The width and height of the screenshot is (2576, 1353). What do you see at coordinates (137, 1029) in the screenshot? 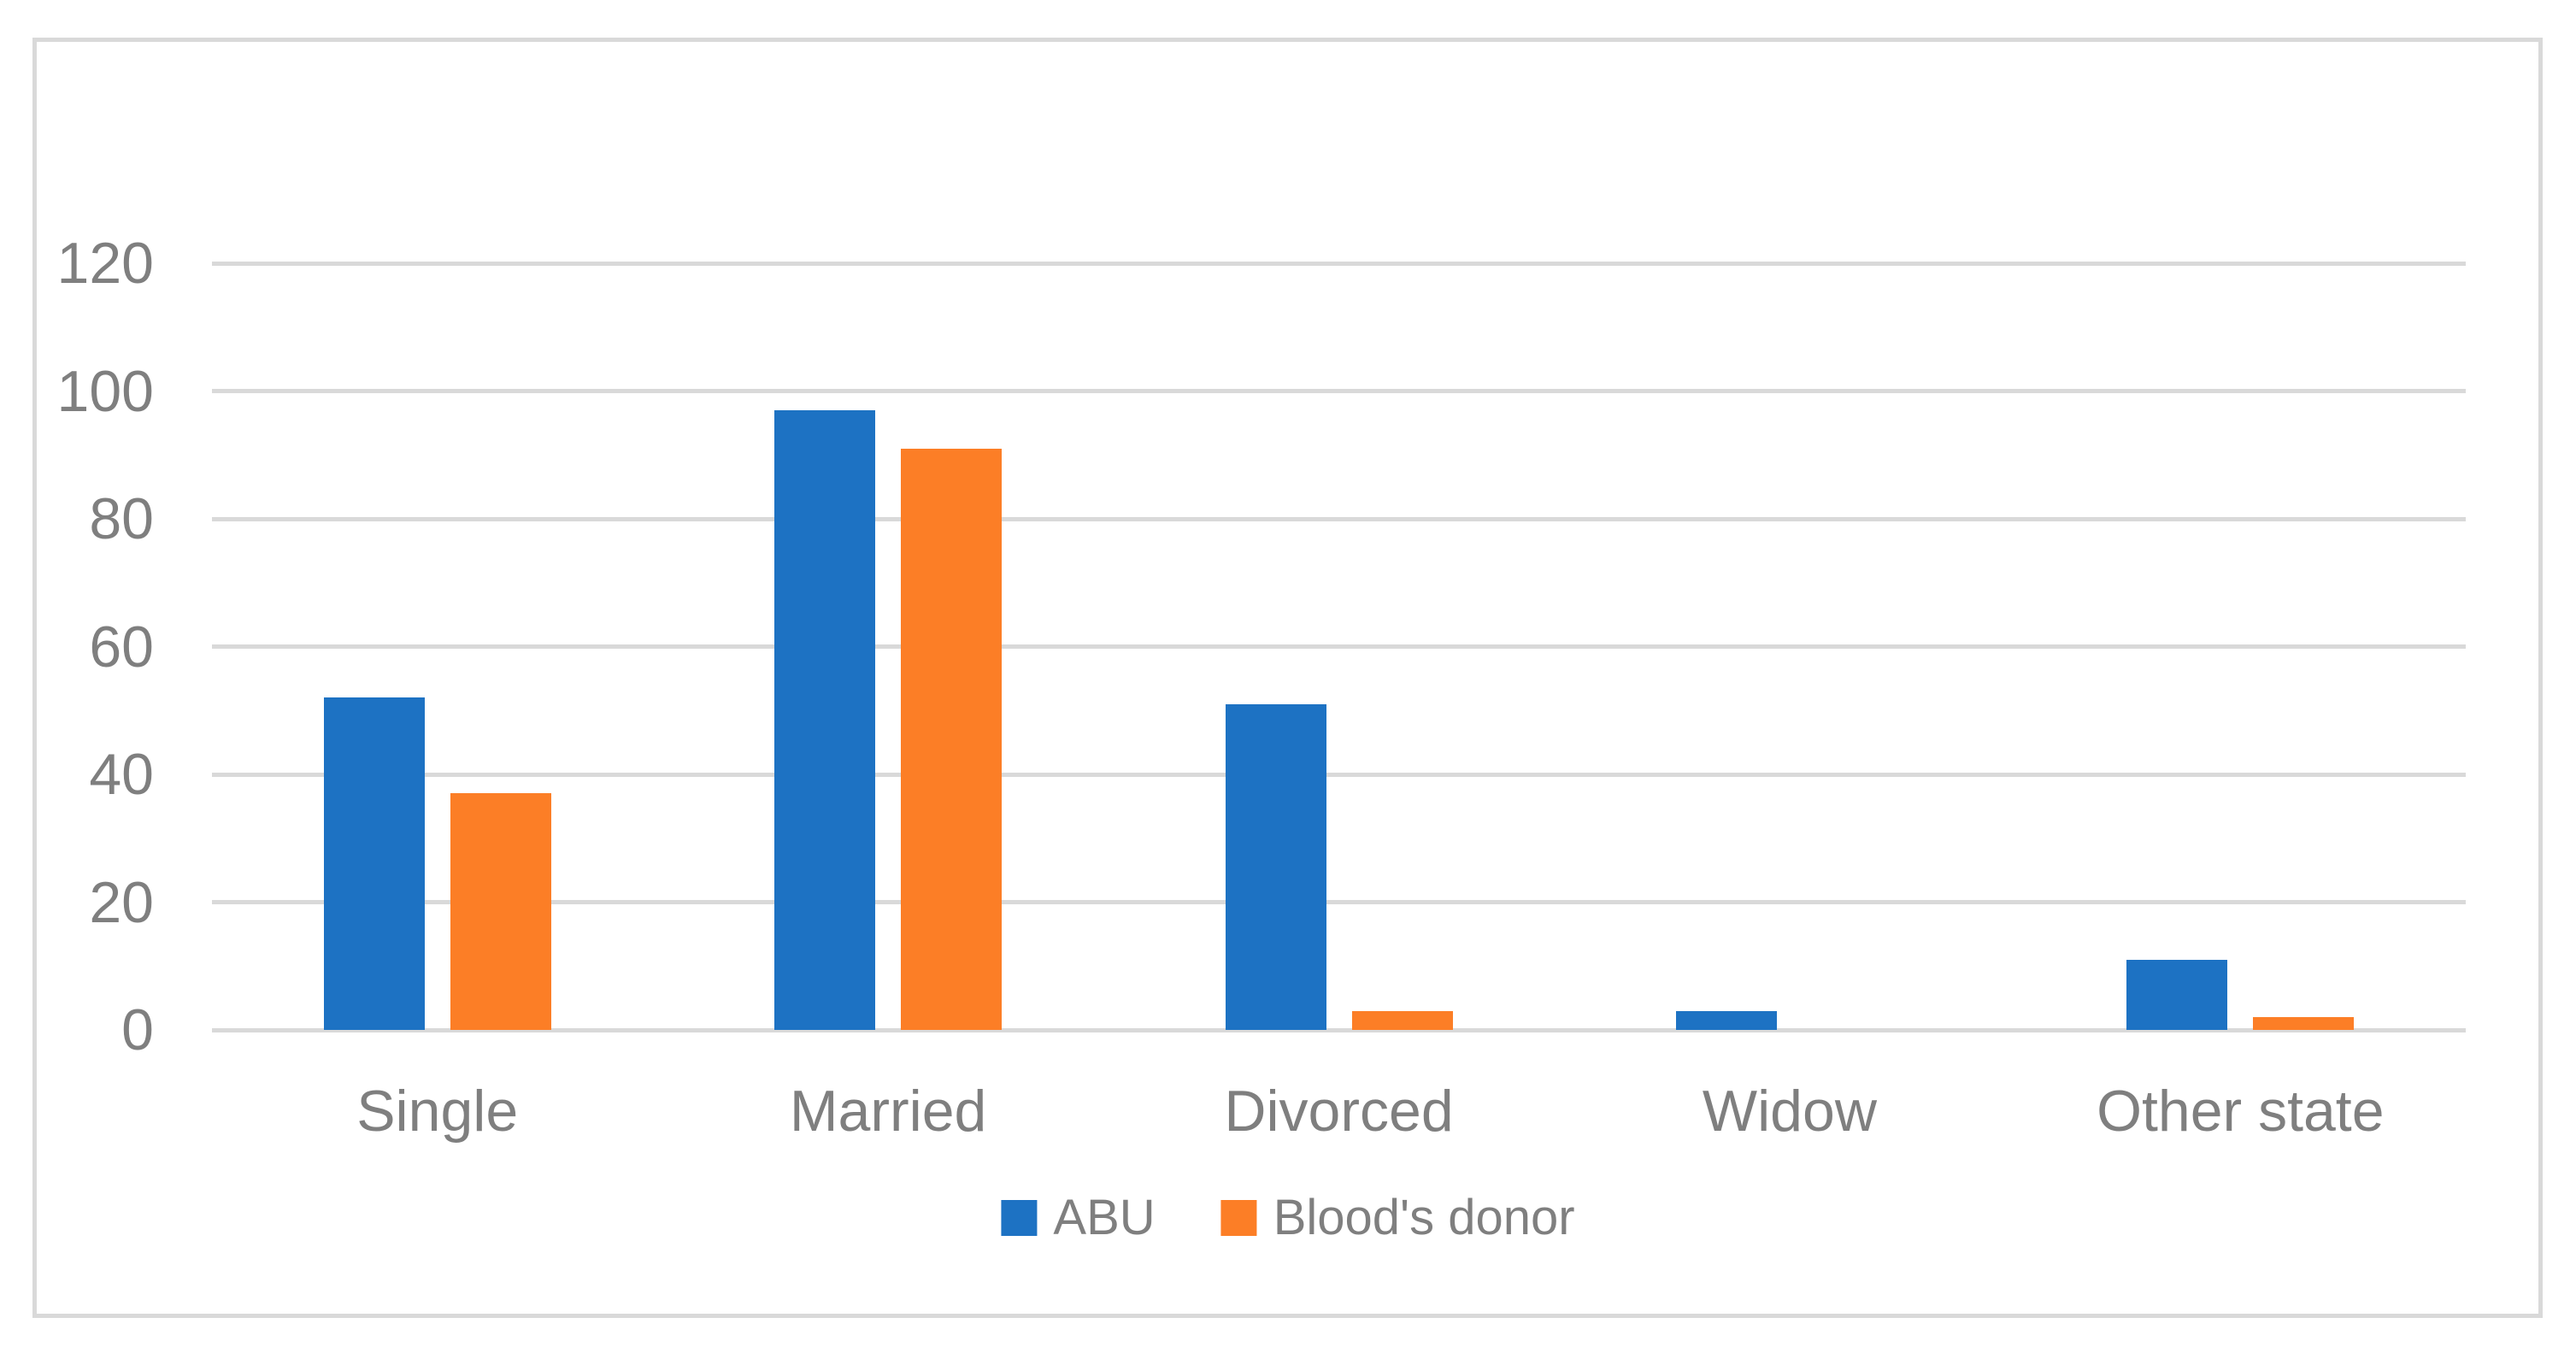
I see `y-tick-label-0: 0` at bounding box center [137, 1029].